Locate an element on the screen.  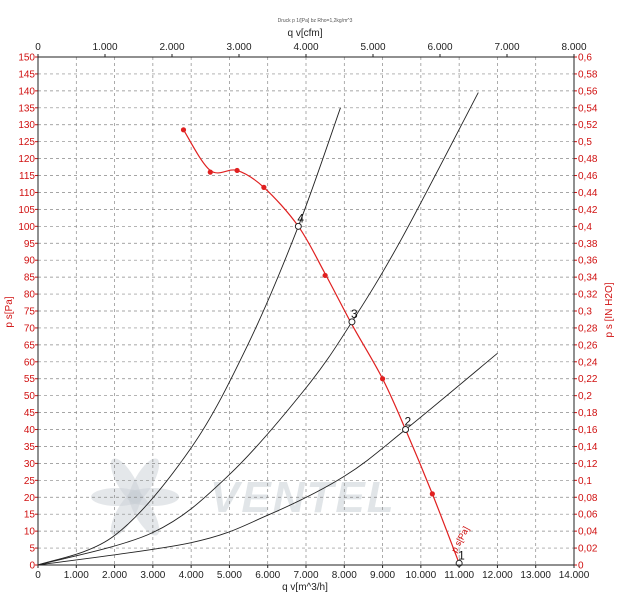
left-tick-label: 120 is located at coordinates (26, 159).